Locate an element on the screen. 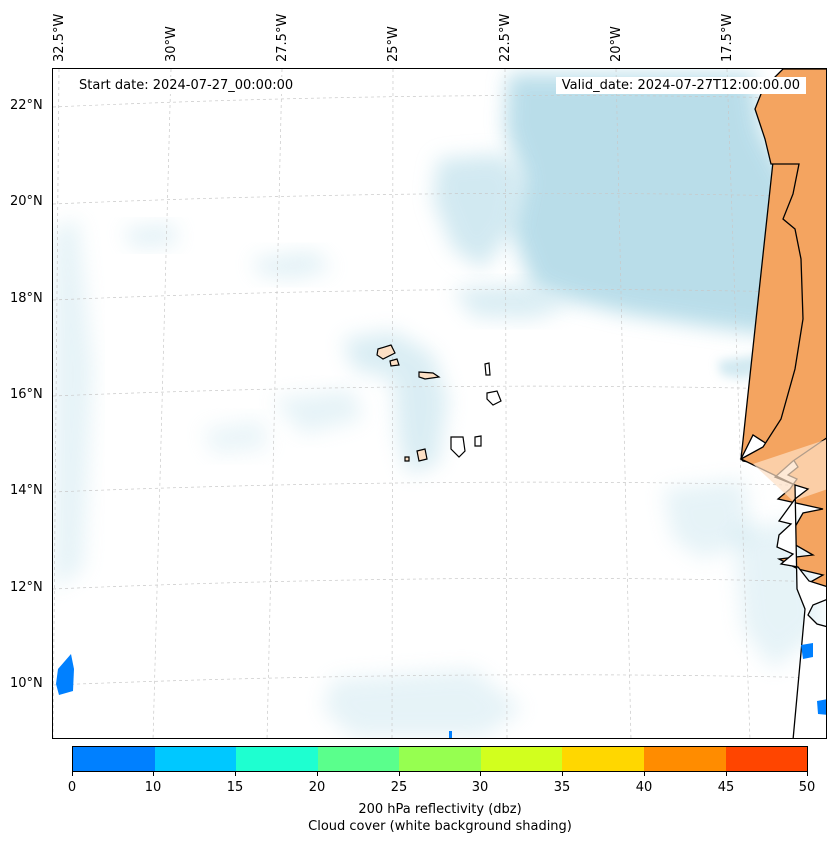 The height and width of the screenshot is (843, 837). colorbar-tick-label: 20 is located at coordinates (317, 787).